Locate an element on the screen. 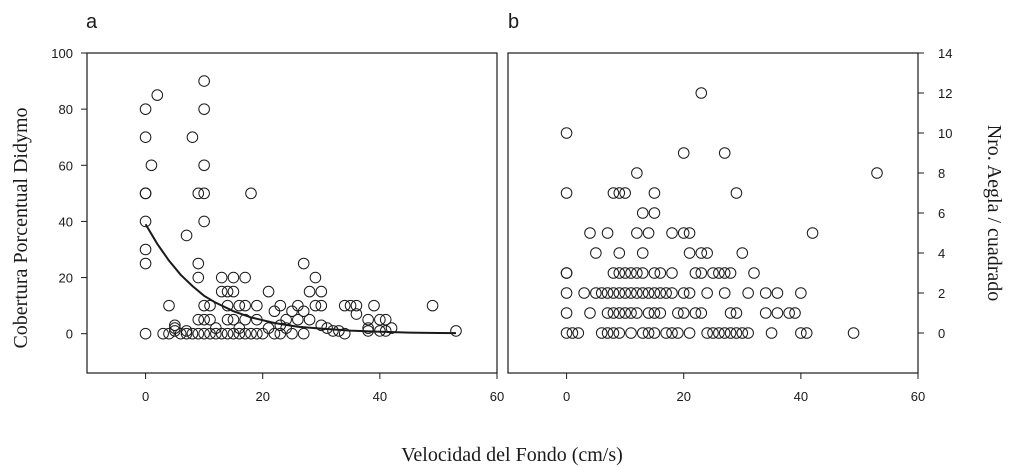 The image size is (1010, 467). y-axis-label-a: Cobertura Porcentual Didymo is located at coordinates (21, 227).